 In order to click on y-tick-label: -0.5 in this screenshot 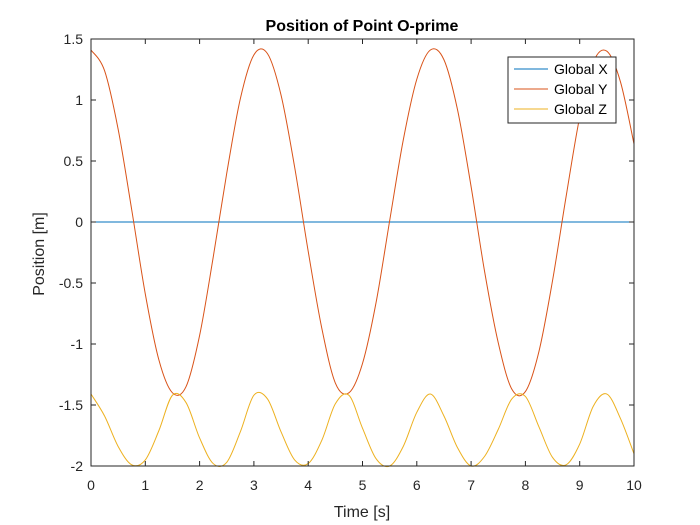, I will do `click(71, 283)`.